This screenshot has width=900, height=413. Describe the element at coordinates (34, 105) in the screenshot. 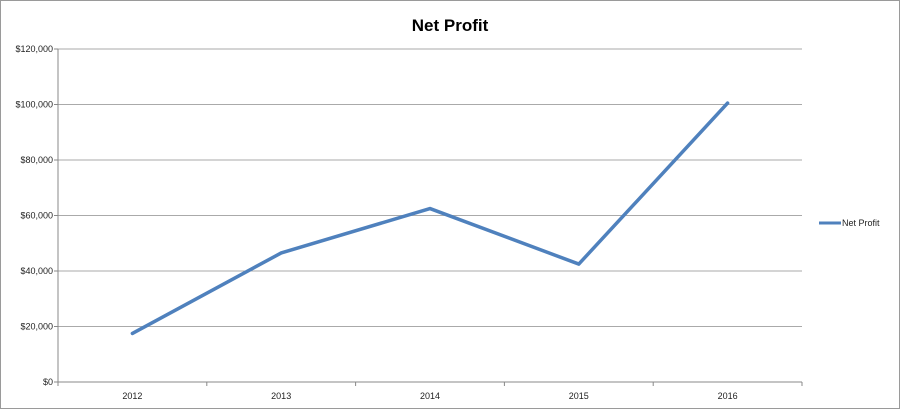

I see `y-tick-label: $100,000` at that location.